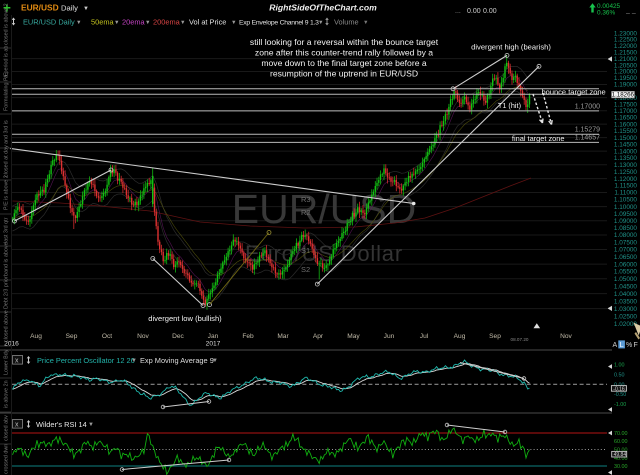  What do you see at coordinates (626, 172) in the screenshot?
I see `svg-text: 1.12500` at bounding box center [626, 172].